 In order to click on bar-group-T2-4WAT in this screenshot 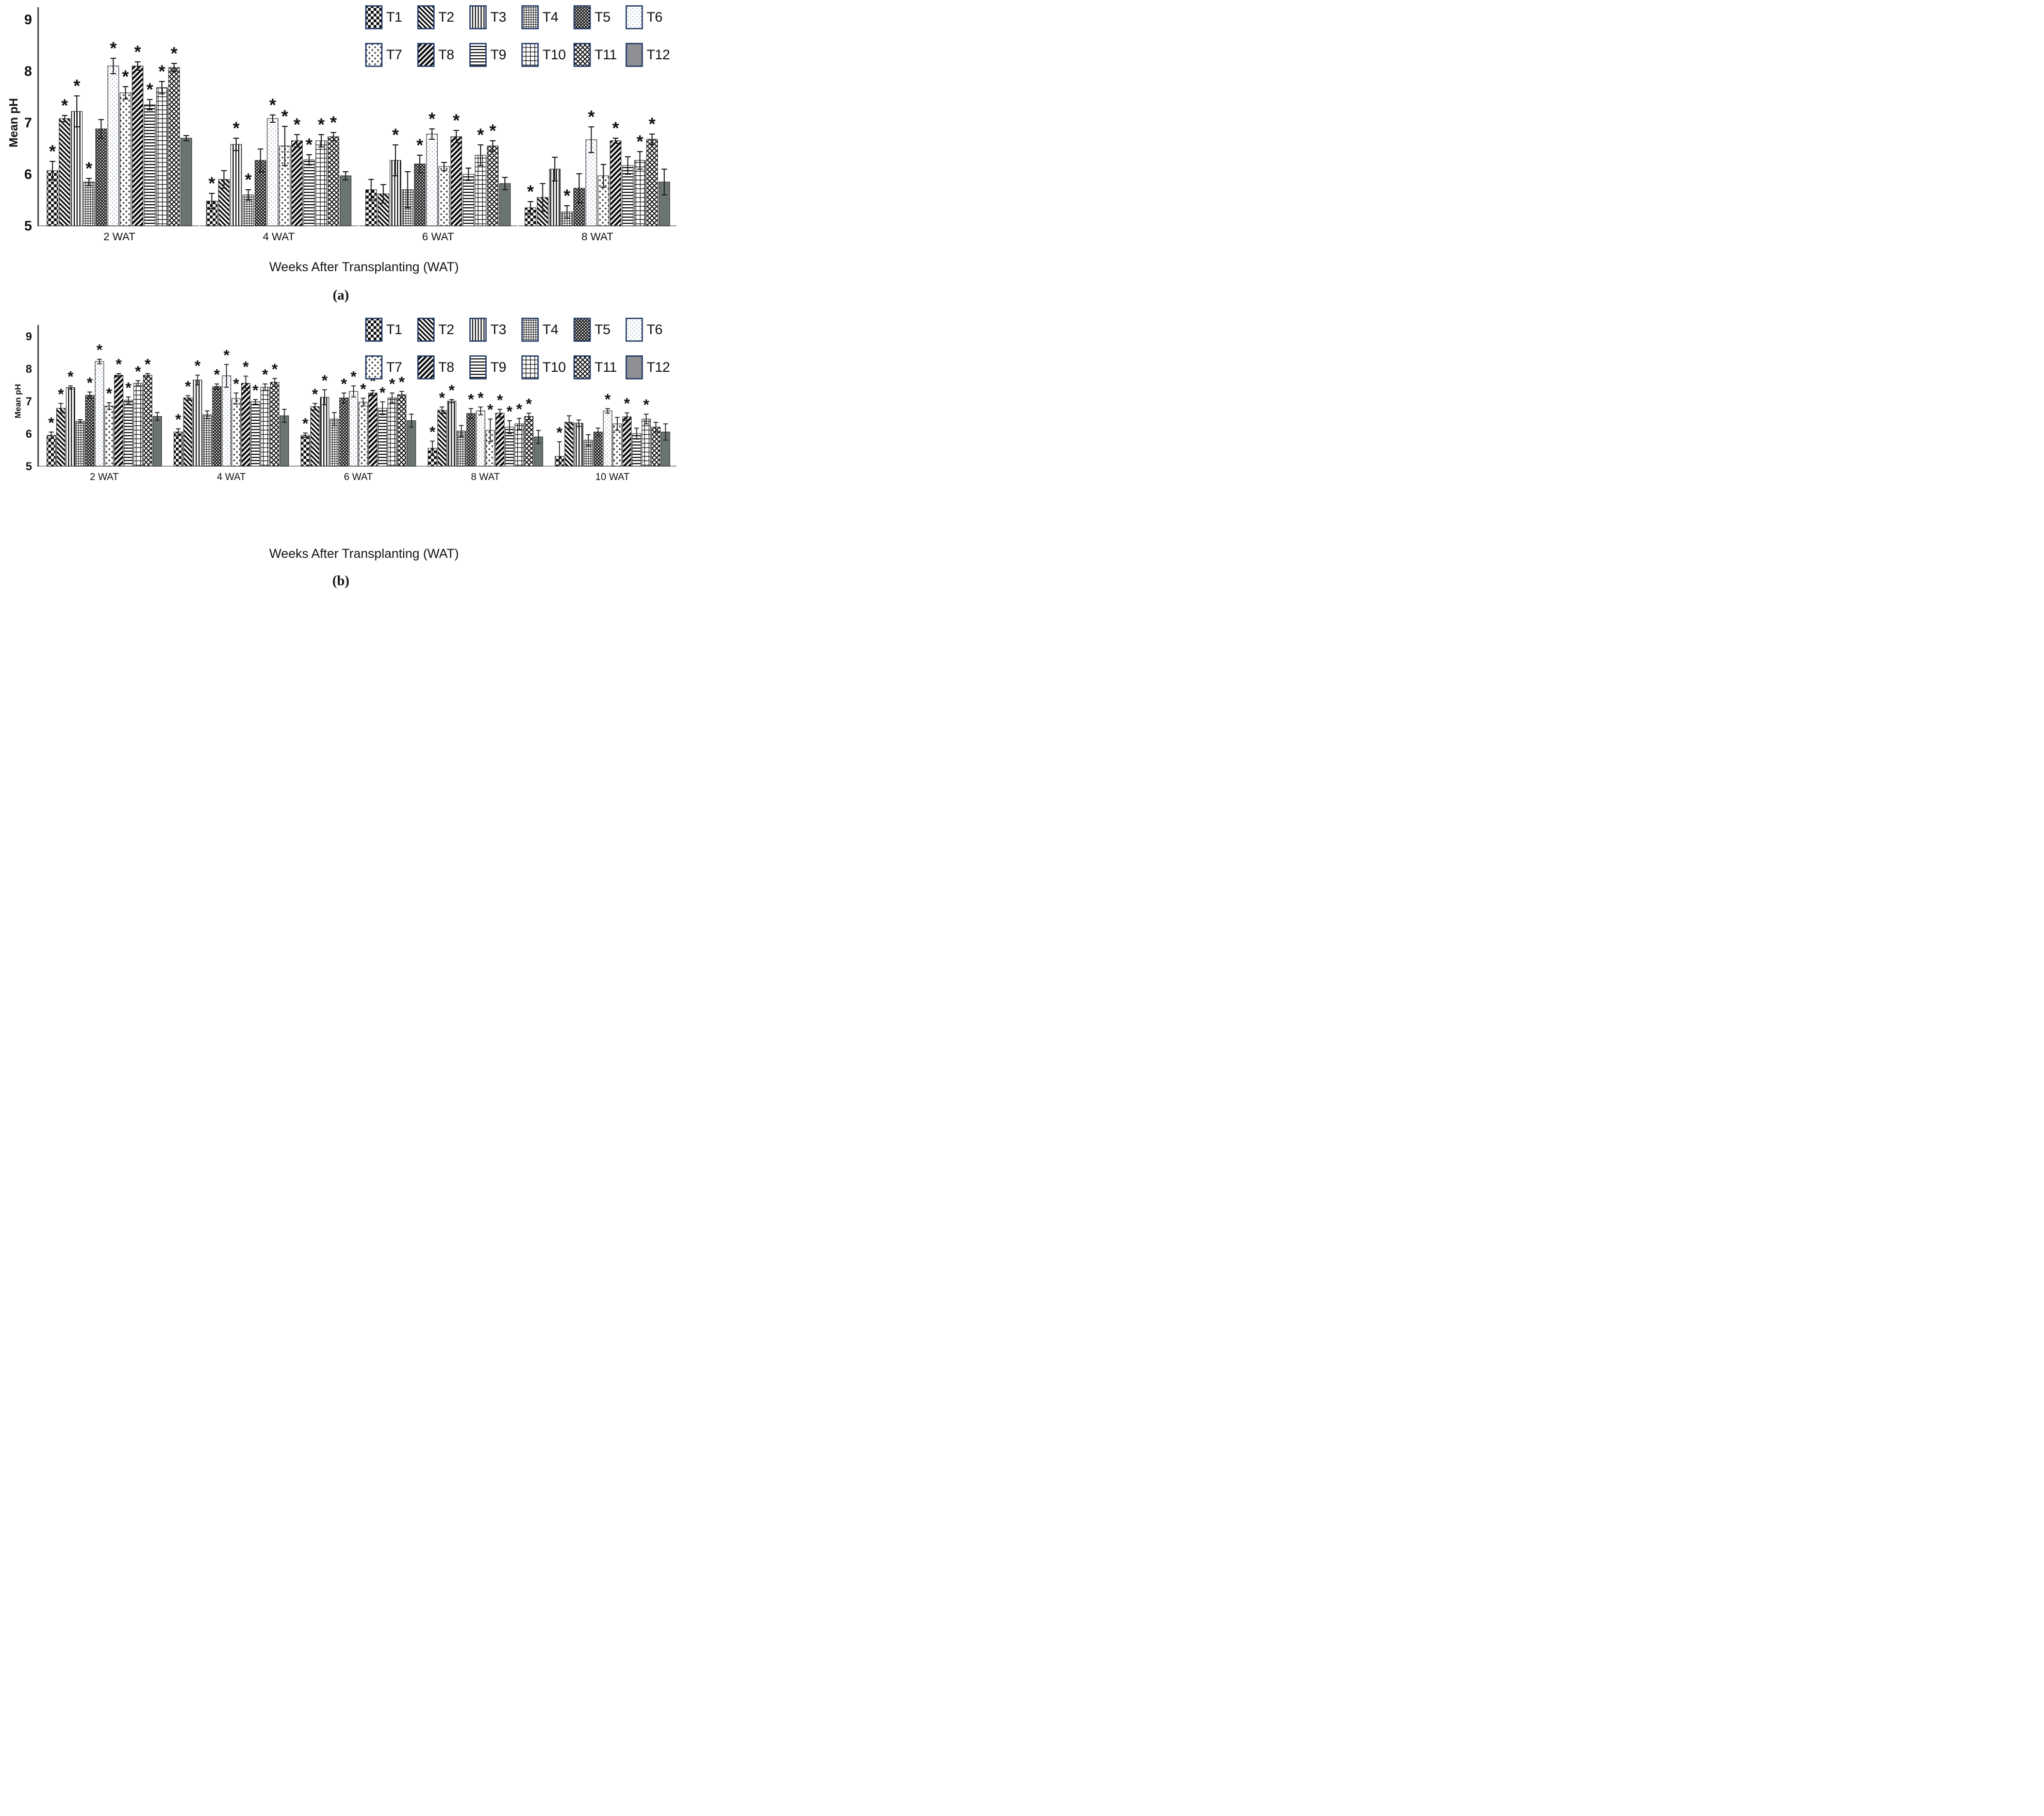, I will do `click(224, 198)`.